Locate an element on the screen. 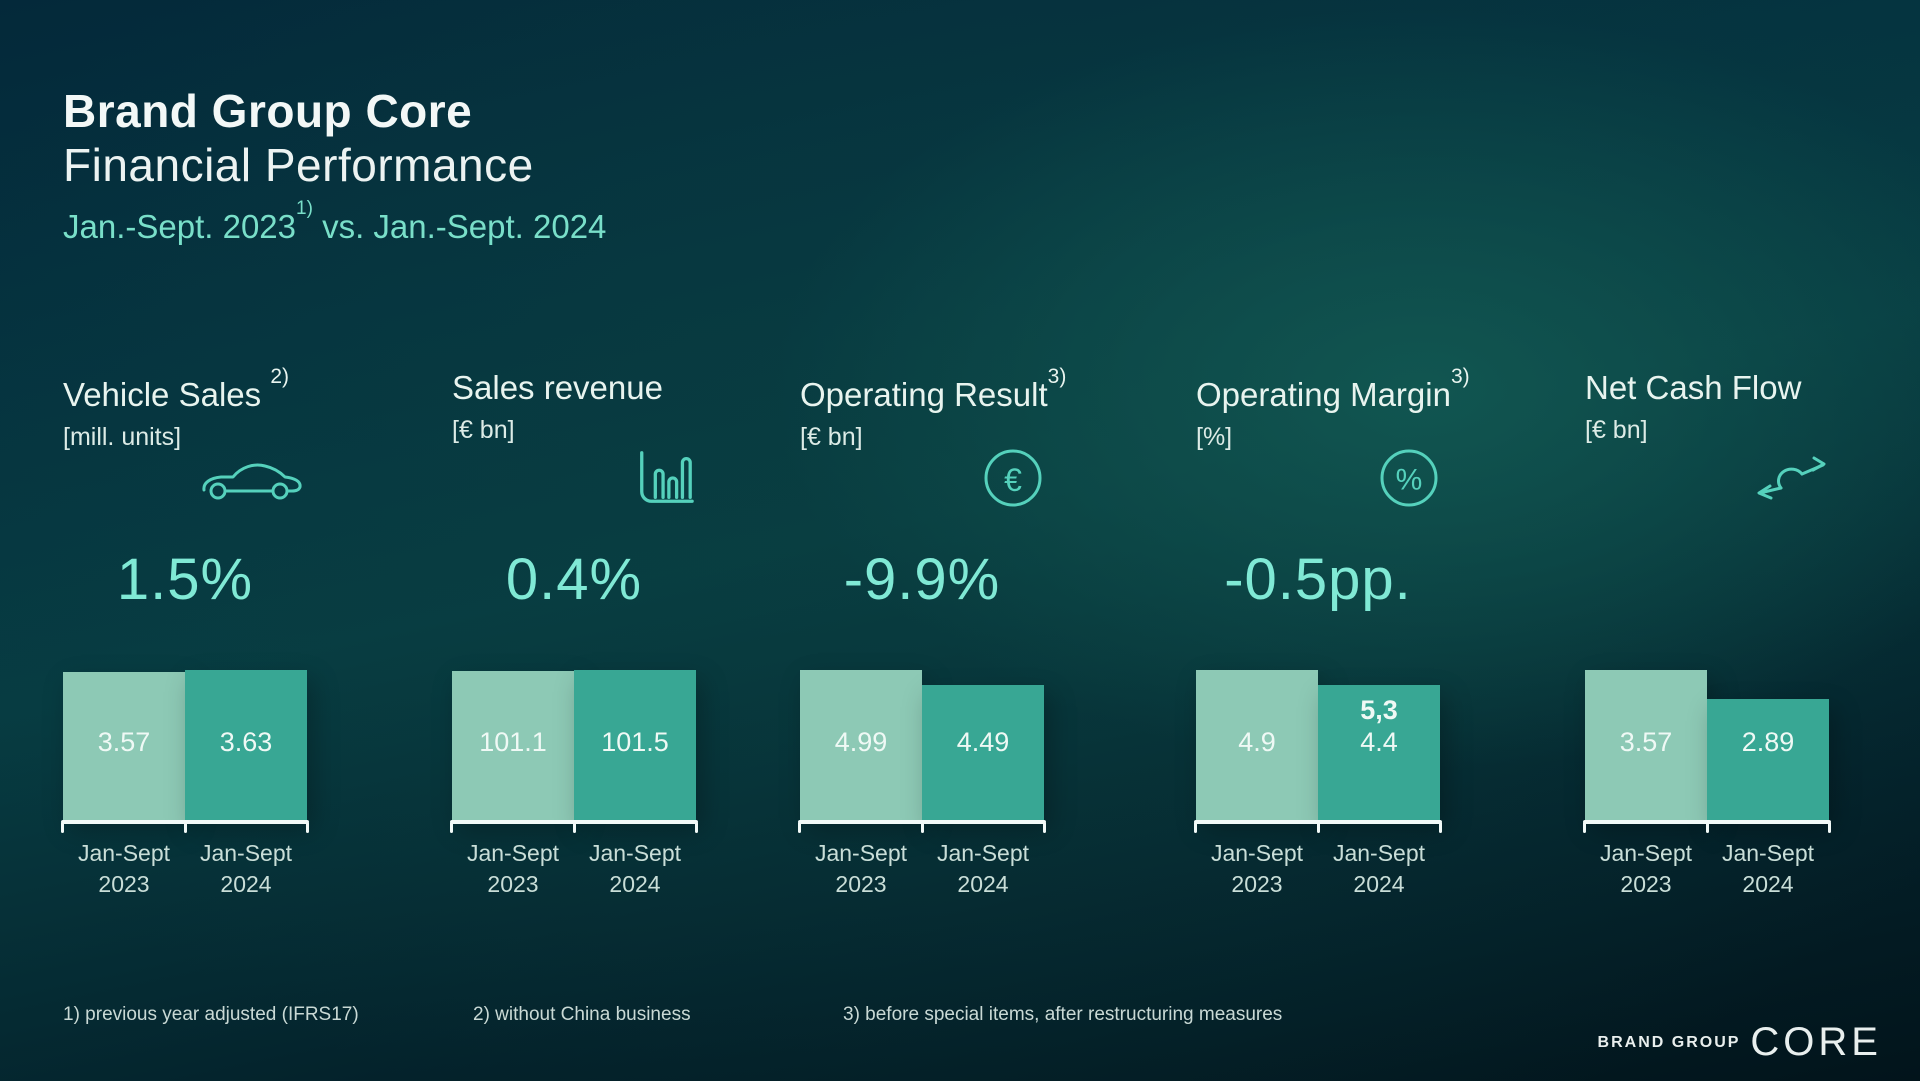  bar-2023: 101.1 is located at coordinates (513, 745).